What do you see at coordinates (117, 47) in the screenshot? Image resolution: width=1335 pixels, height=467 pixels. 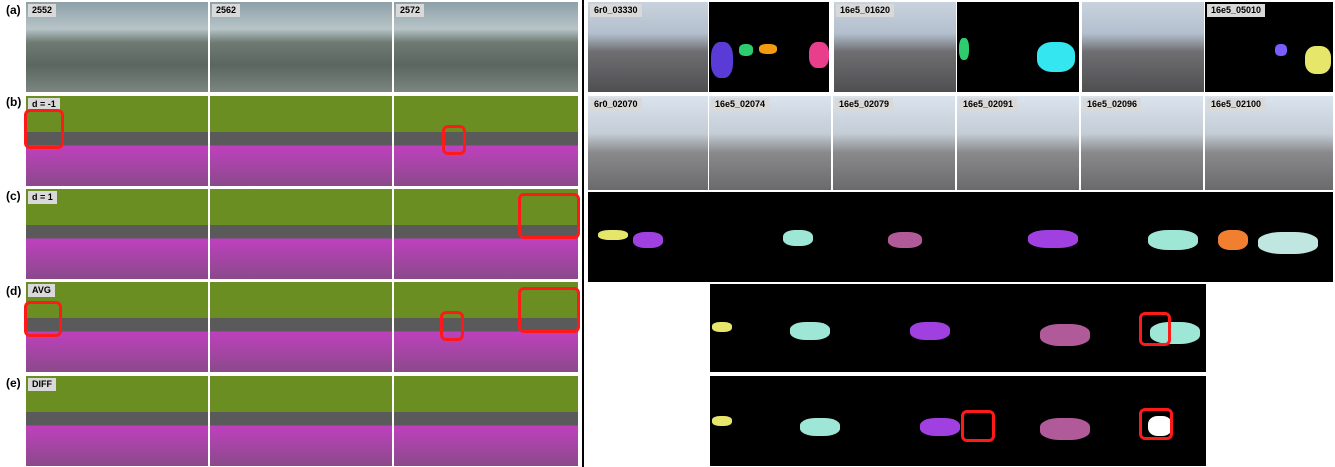 I see `photo-frame-2552: 2552` at bounding box center [117, 47].